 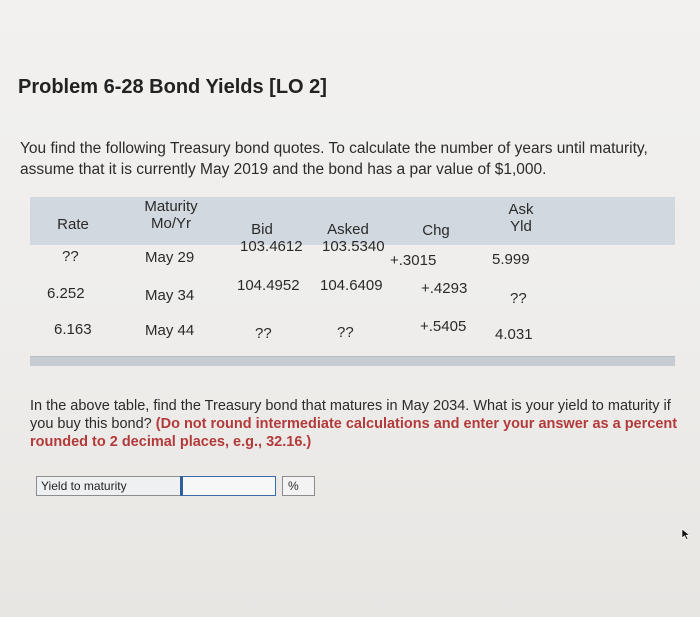 I want to click on cell-chg: +.3015, so click(x=413, y=260).